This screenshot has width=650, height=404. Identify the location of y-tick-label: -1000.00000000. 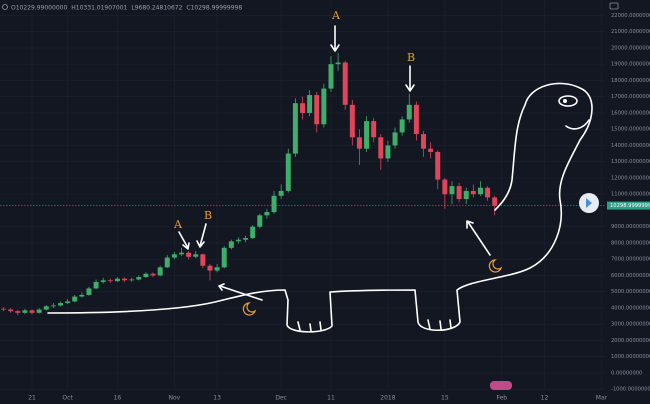
(630, 390).